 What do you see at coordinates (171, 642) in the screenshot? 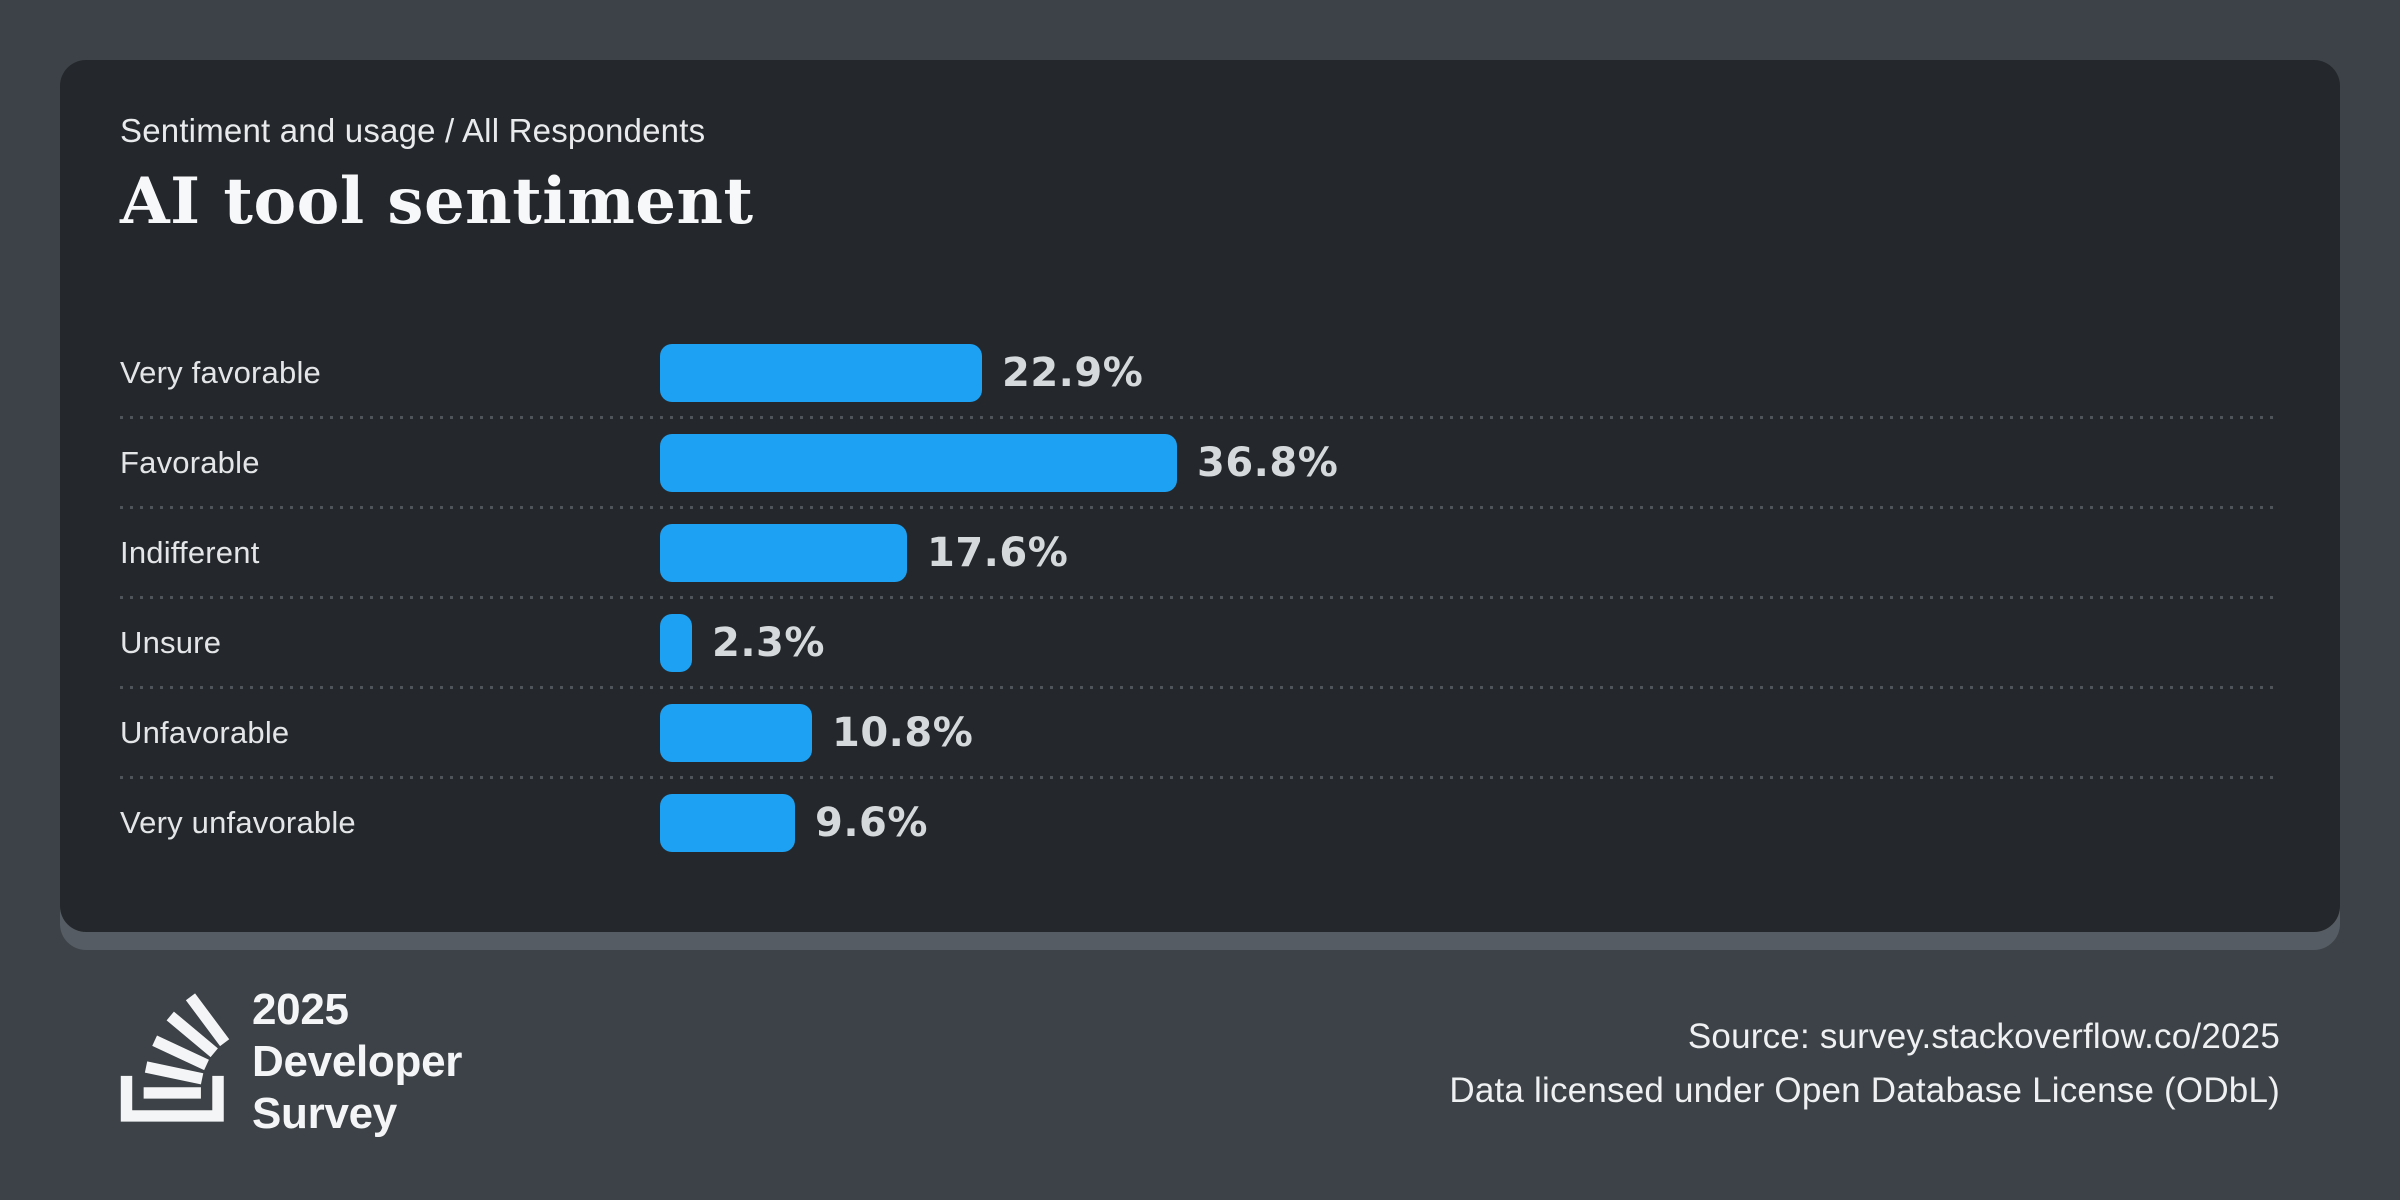
I see `category-label: Unsure` at bounding box center [171, 642].